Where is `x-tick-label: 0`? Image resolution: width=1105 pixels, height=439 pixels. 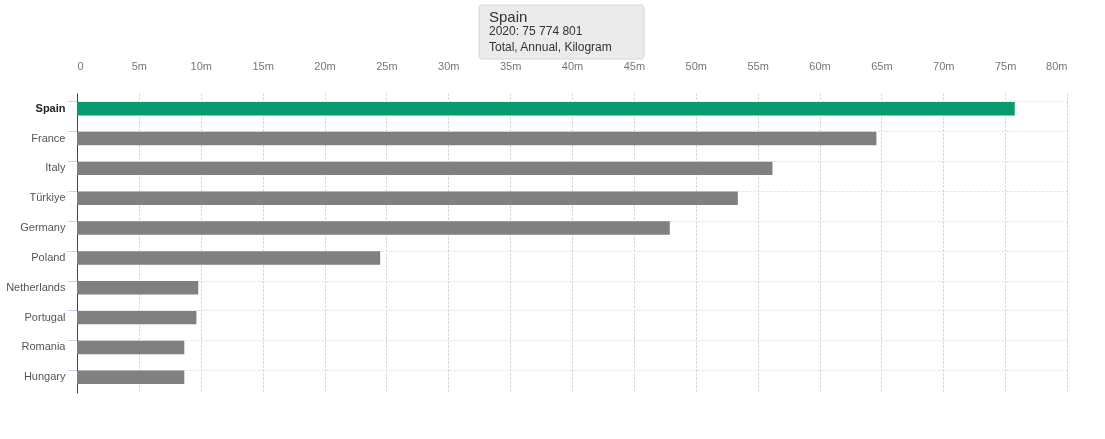 x-tick-label: 0 is located at coordinates (80, 65).